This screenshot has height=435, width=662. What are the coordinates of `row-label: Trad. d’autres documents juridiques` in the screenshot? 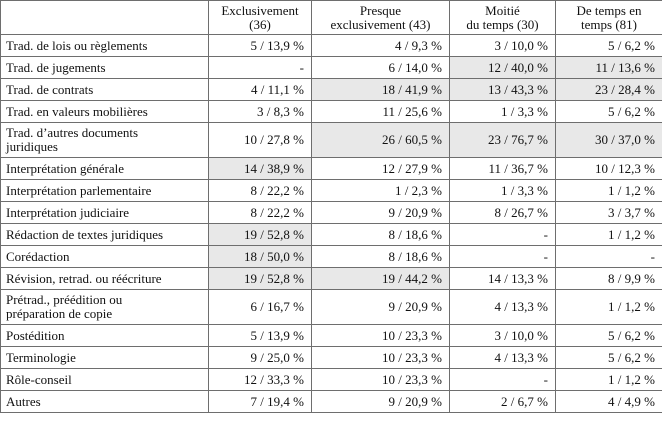 It's located at (104, 140).